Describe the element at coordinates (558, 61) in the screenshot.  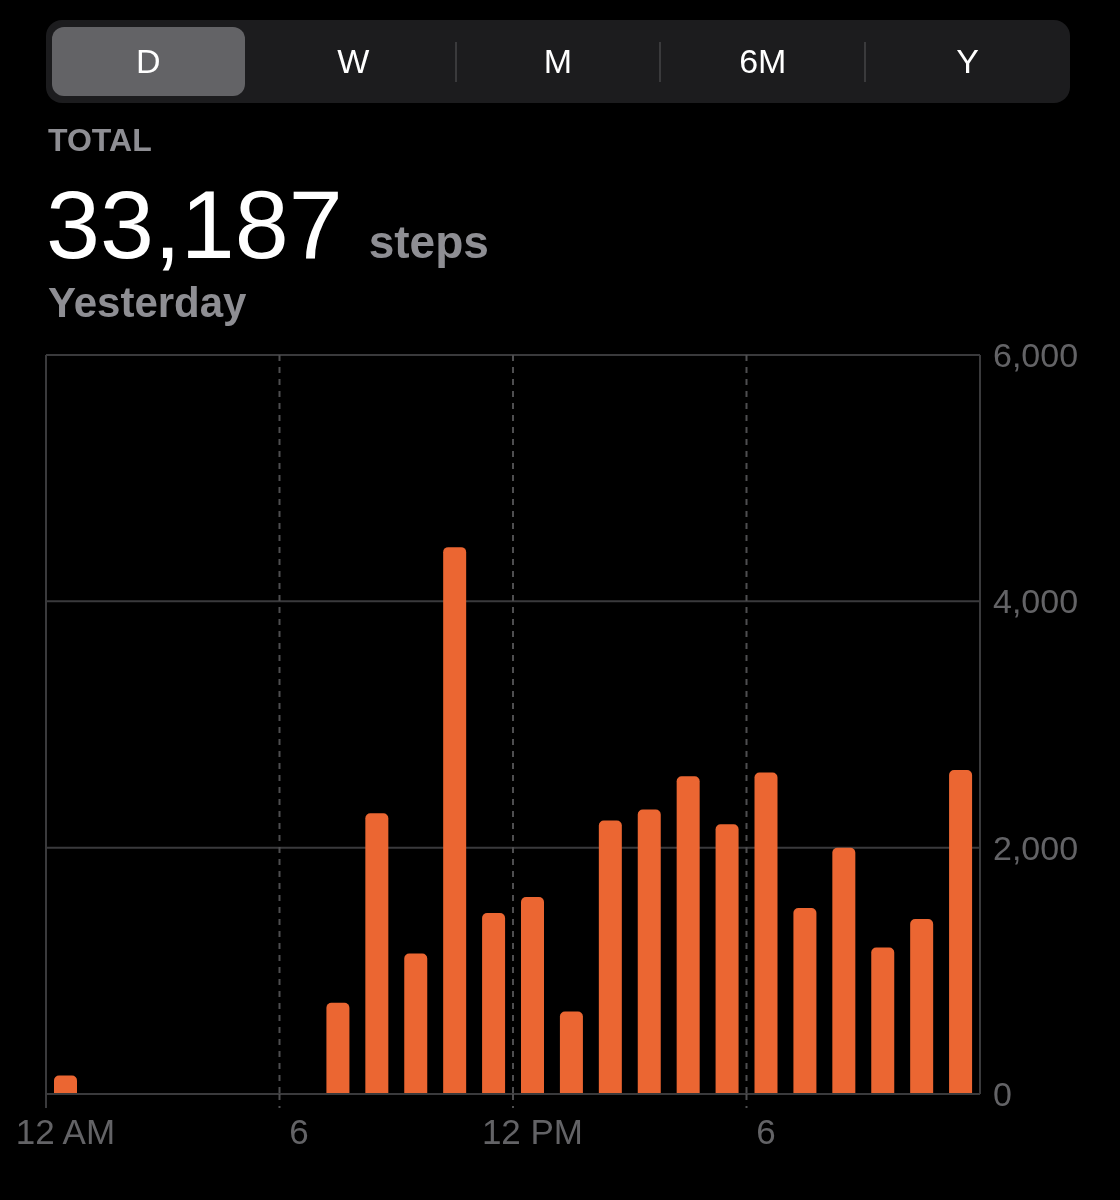
I see `segmented-control: D W M 6M Y` at that location.